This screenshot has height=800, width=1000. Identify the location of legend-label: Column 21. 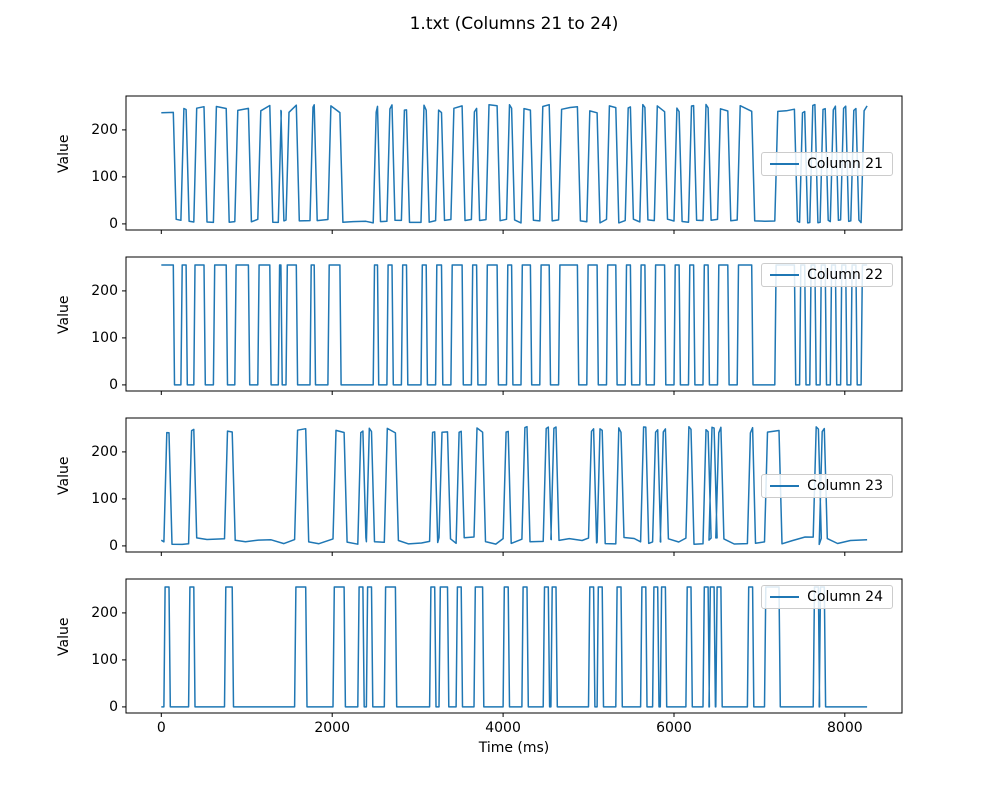
(845, 163).